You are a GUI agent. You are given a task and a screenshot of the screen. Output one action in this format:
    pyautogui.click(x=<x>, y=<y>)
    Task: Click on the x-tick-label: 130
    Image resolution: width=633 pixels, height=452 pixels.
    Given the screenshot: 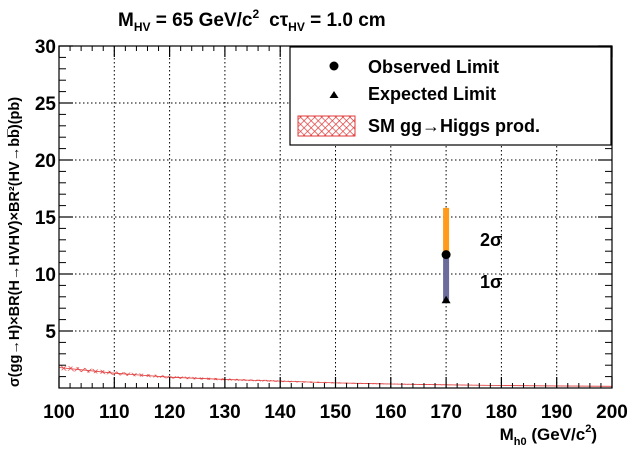 What is the action you would take?
    pyautogui.click(x=225, y=412)
    